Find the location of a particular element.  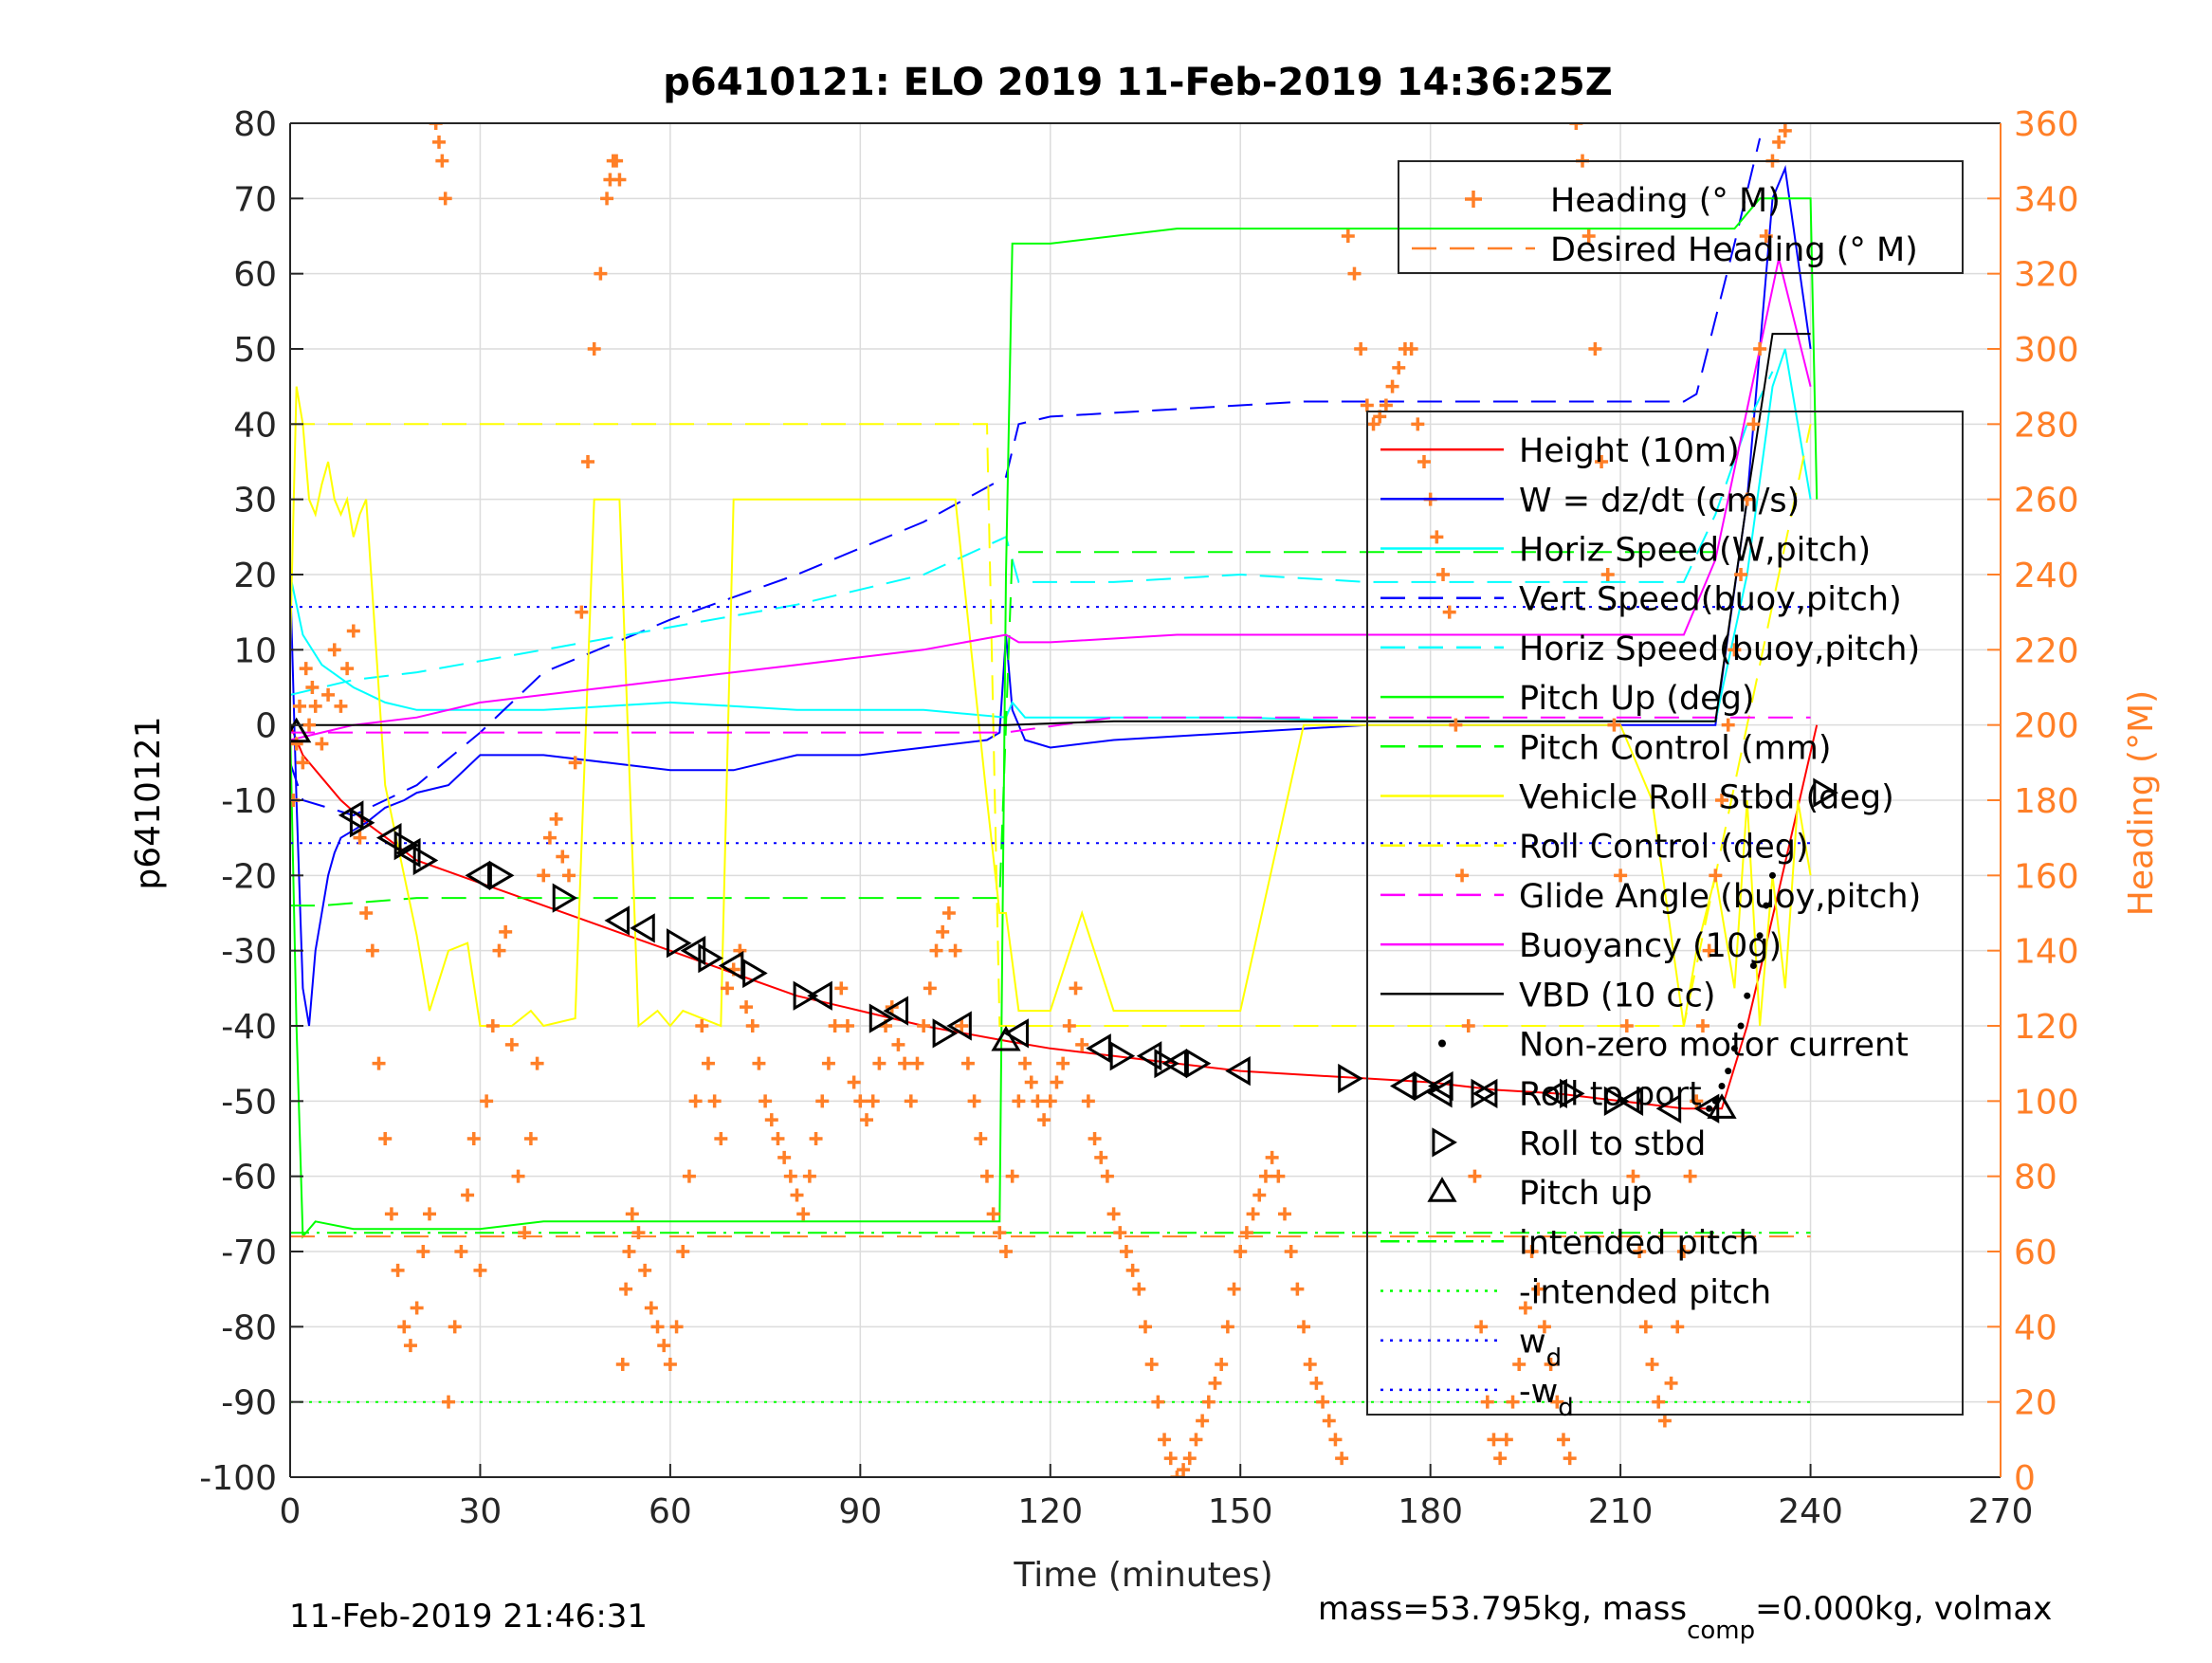

motor-current-point is located at coordinates (1753, 966).